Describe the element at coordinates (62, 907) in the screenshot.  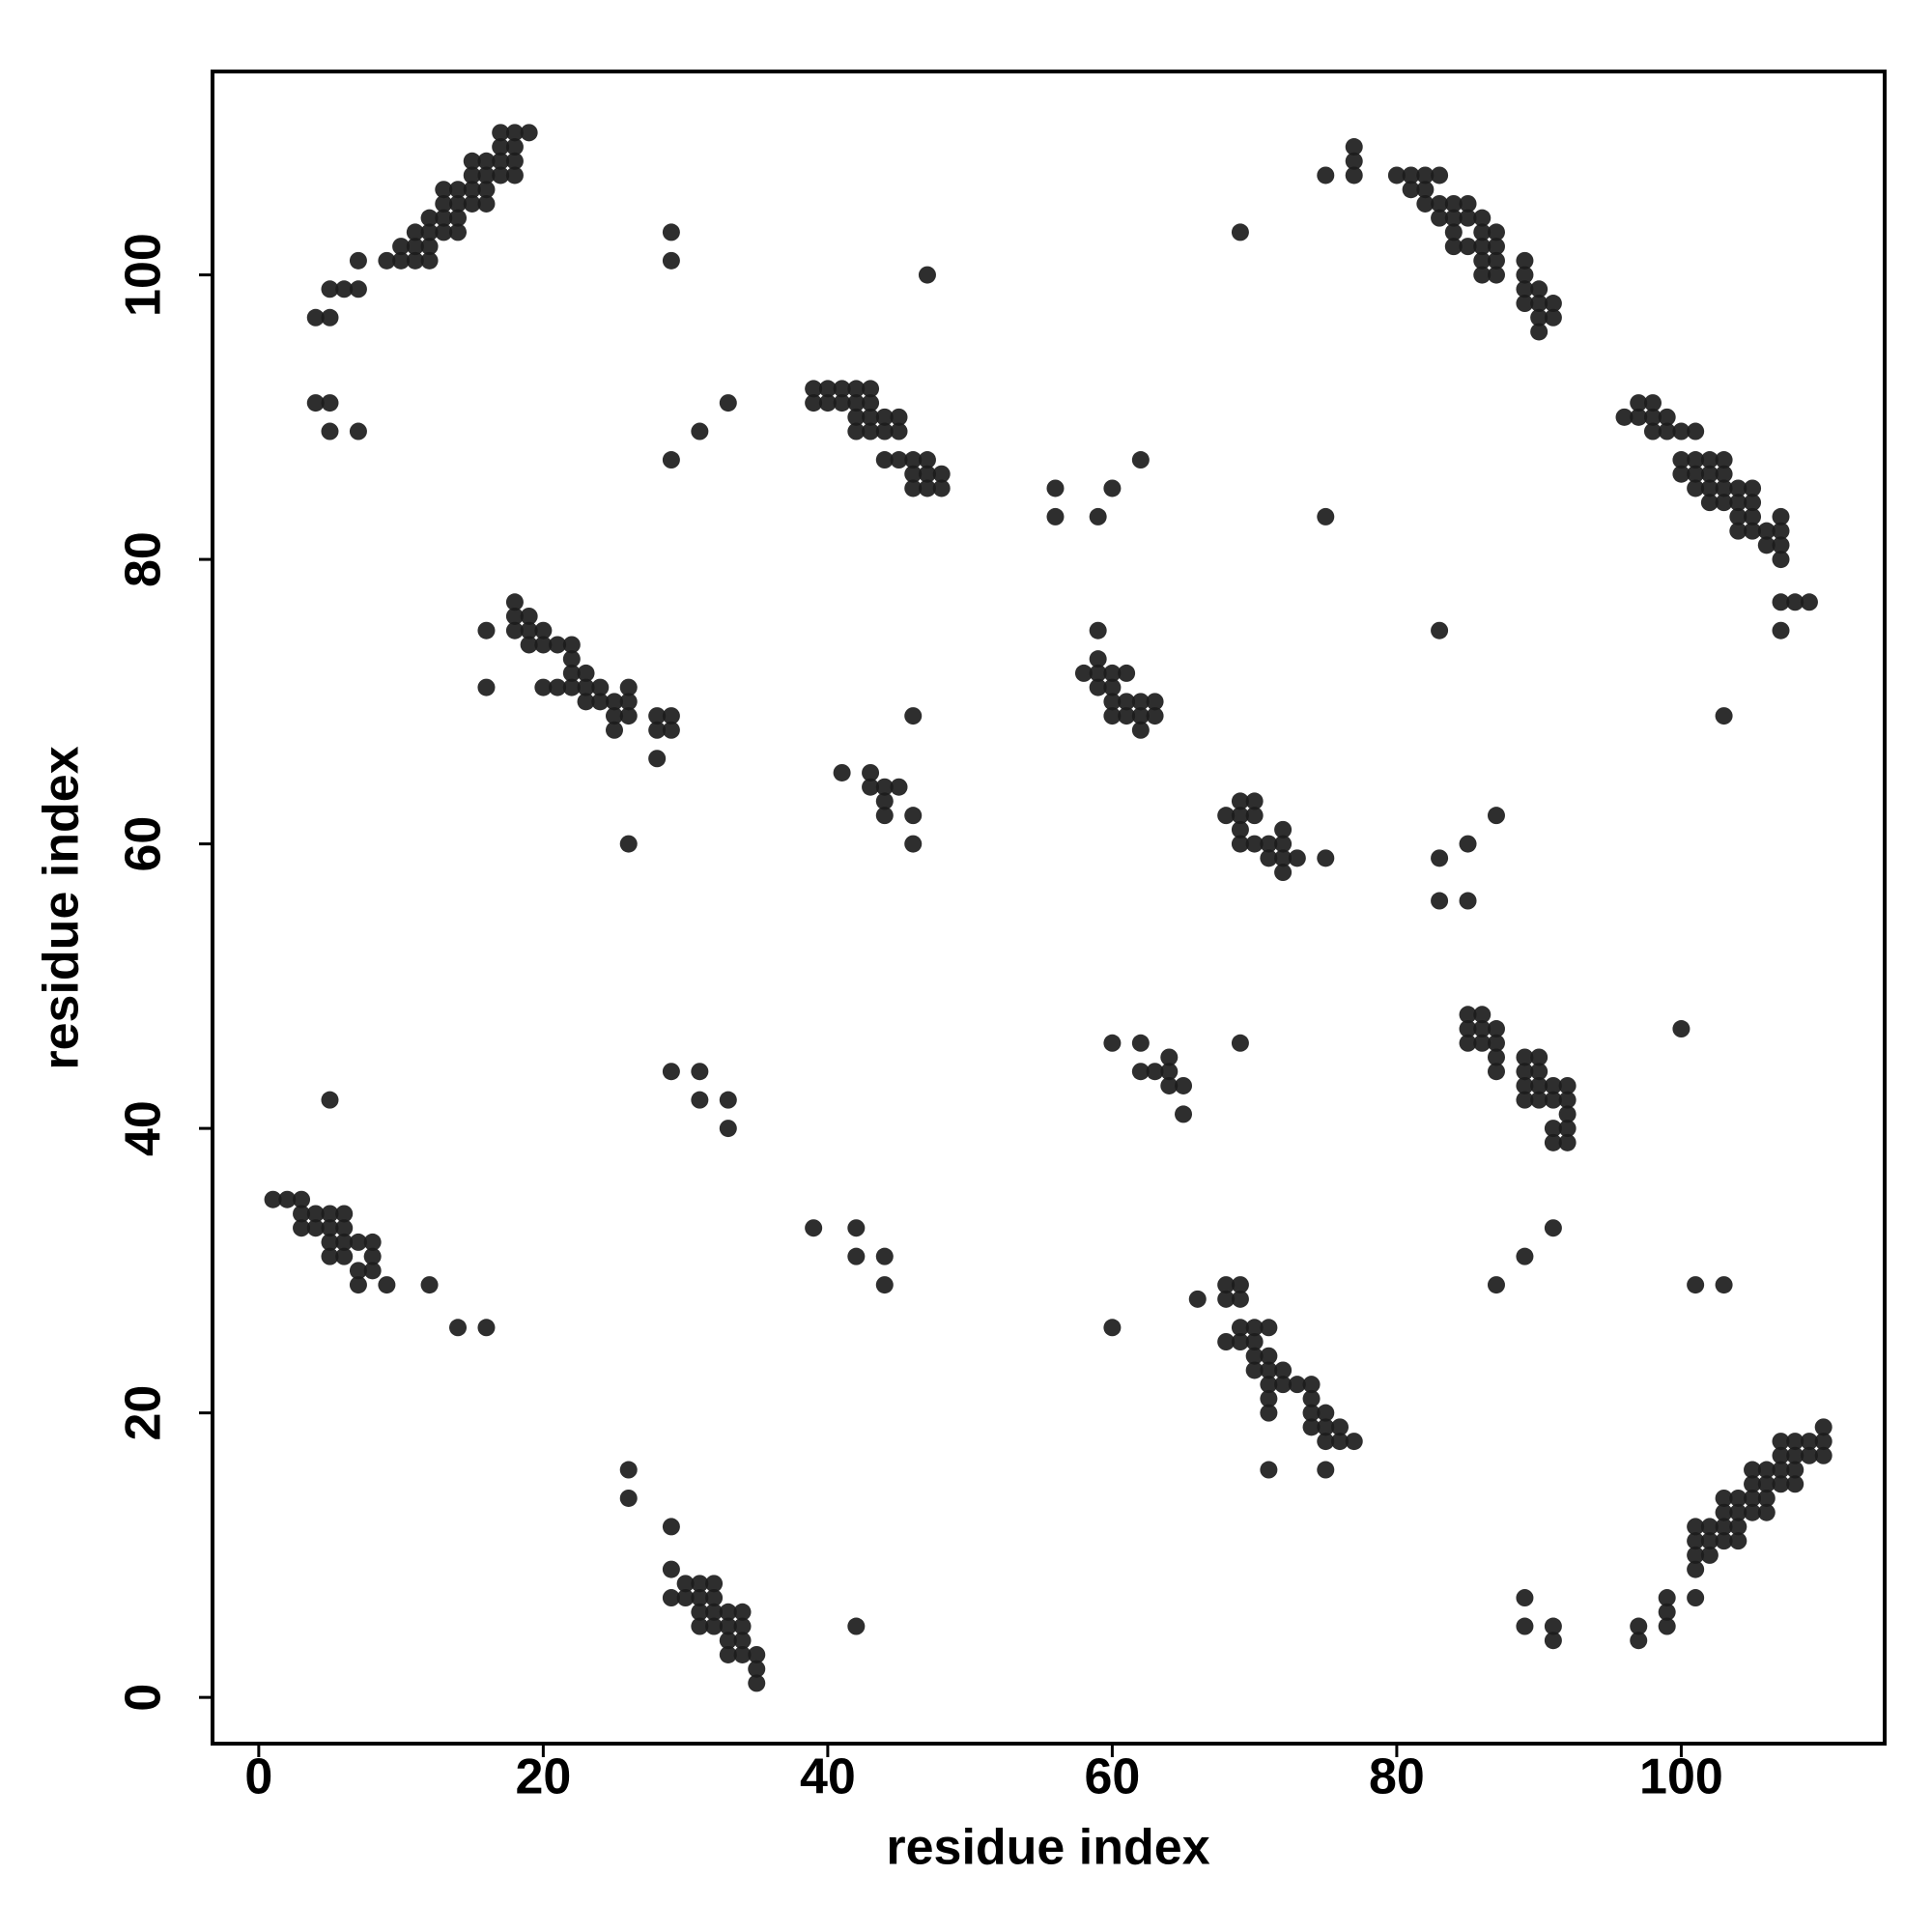
I see `y-axis-label: residue index` at that location.